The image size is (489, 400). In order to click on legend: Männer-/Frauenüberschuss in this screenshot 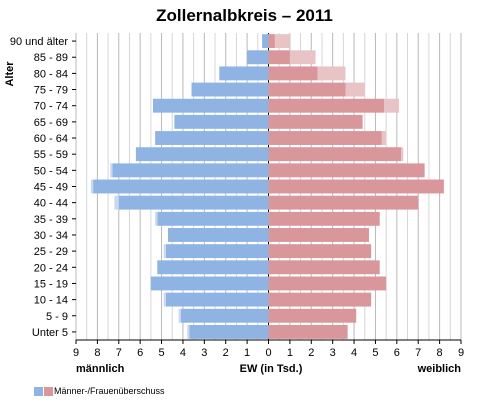, I will do `click(99, 391)`.